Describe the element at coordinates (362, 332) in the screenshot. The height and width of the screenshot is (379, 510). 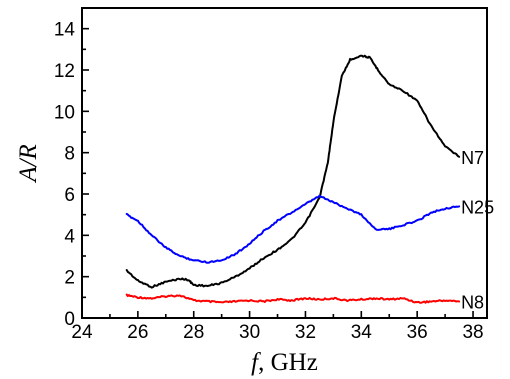
I see `x-tick-label: 34` at that location.